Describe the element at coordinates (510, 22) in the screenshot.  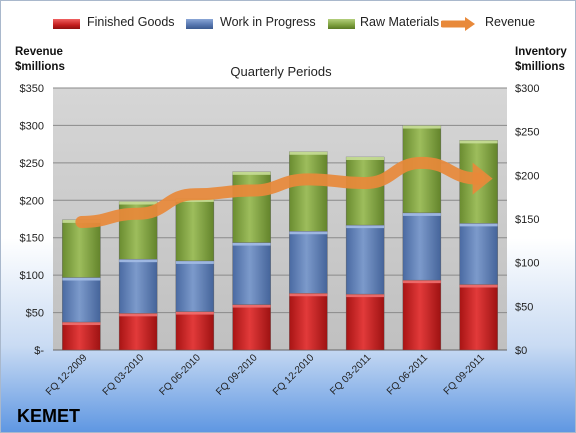
I see `legend-label-revenue: Revenue` at that location.